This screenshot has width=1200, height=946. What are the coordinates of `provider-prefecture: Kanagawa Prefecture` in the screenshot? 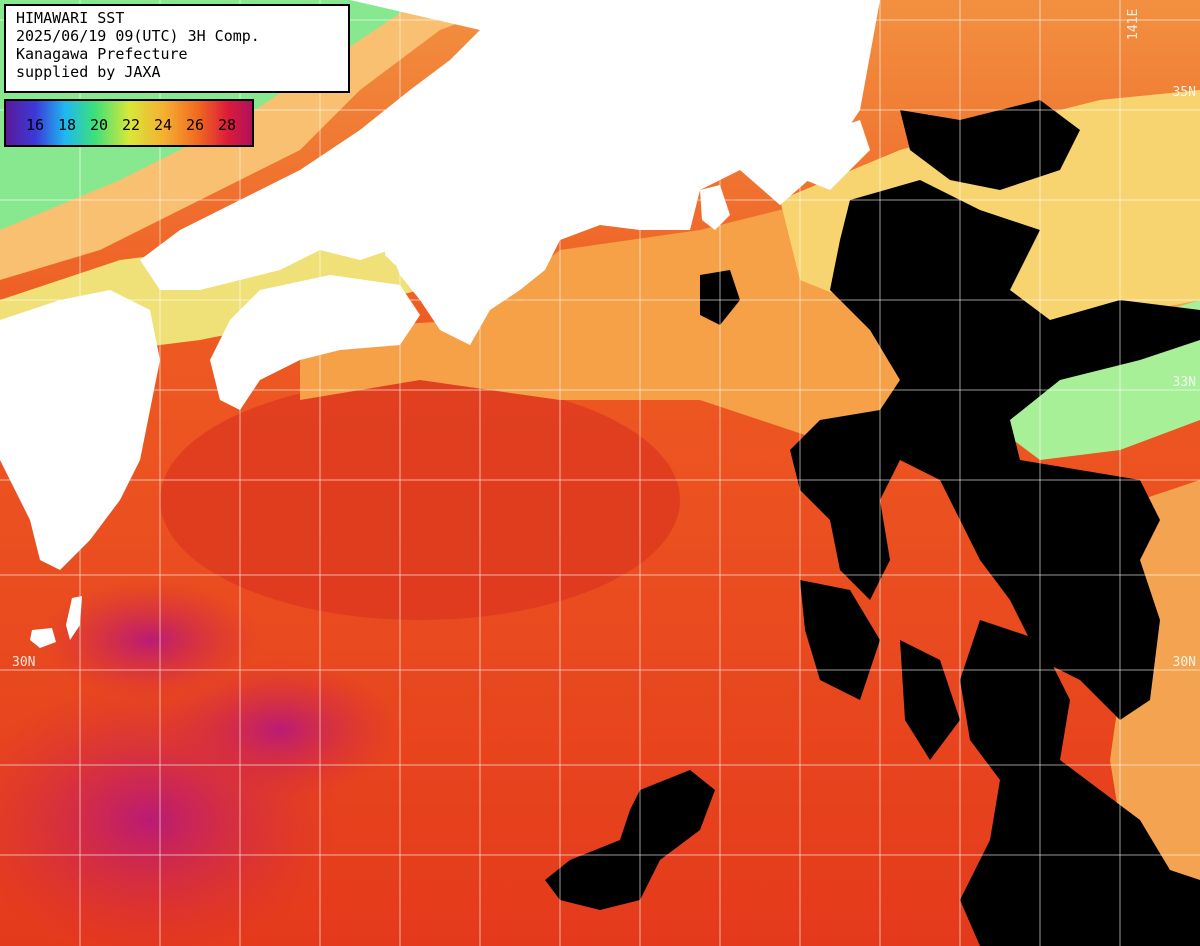 It's located at (102, 54).